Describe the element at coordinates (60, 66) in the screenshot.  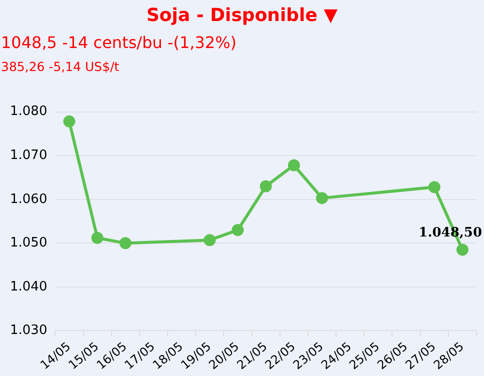
I see `text: 385,26 -5,14 US$/t` at that location.